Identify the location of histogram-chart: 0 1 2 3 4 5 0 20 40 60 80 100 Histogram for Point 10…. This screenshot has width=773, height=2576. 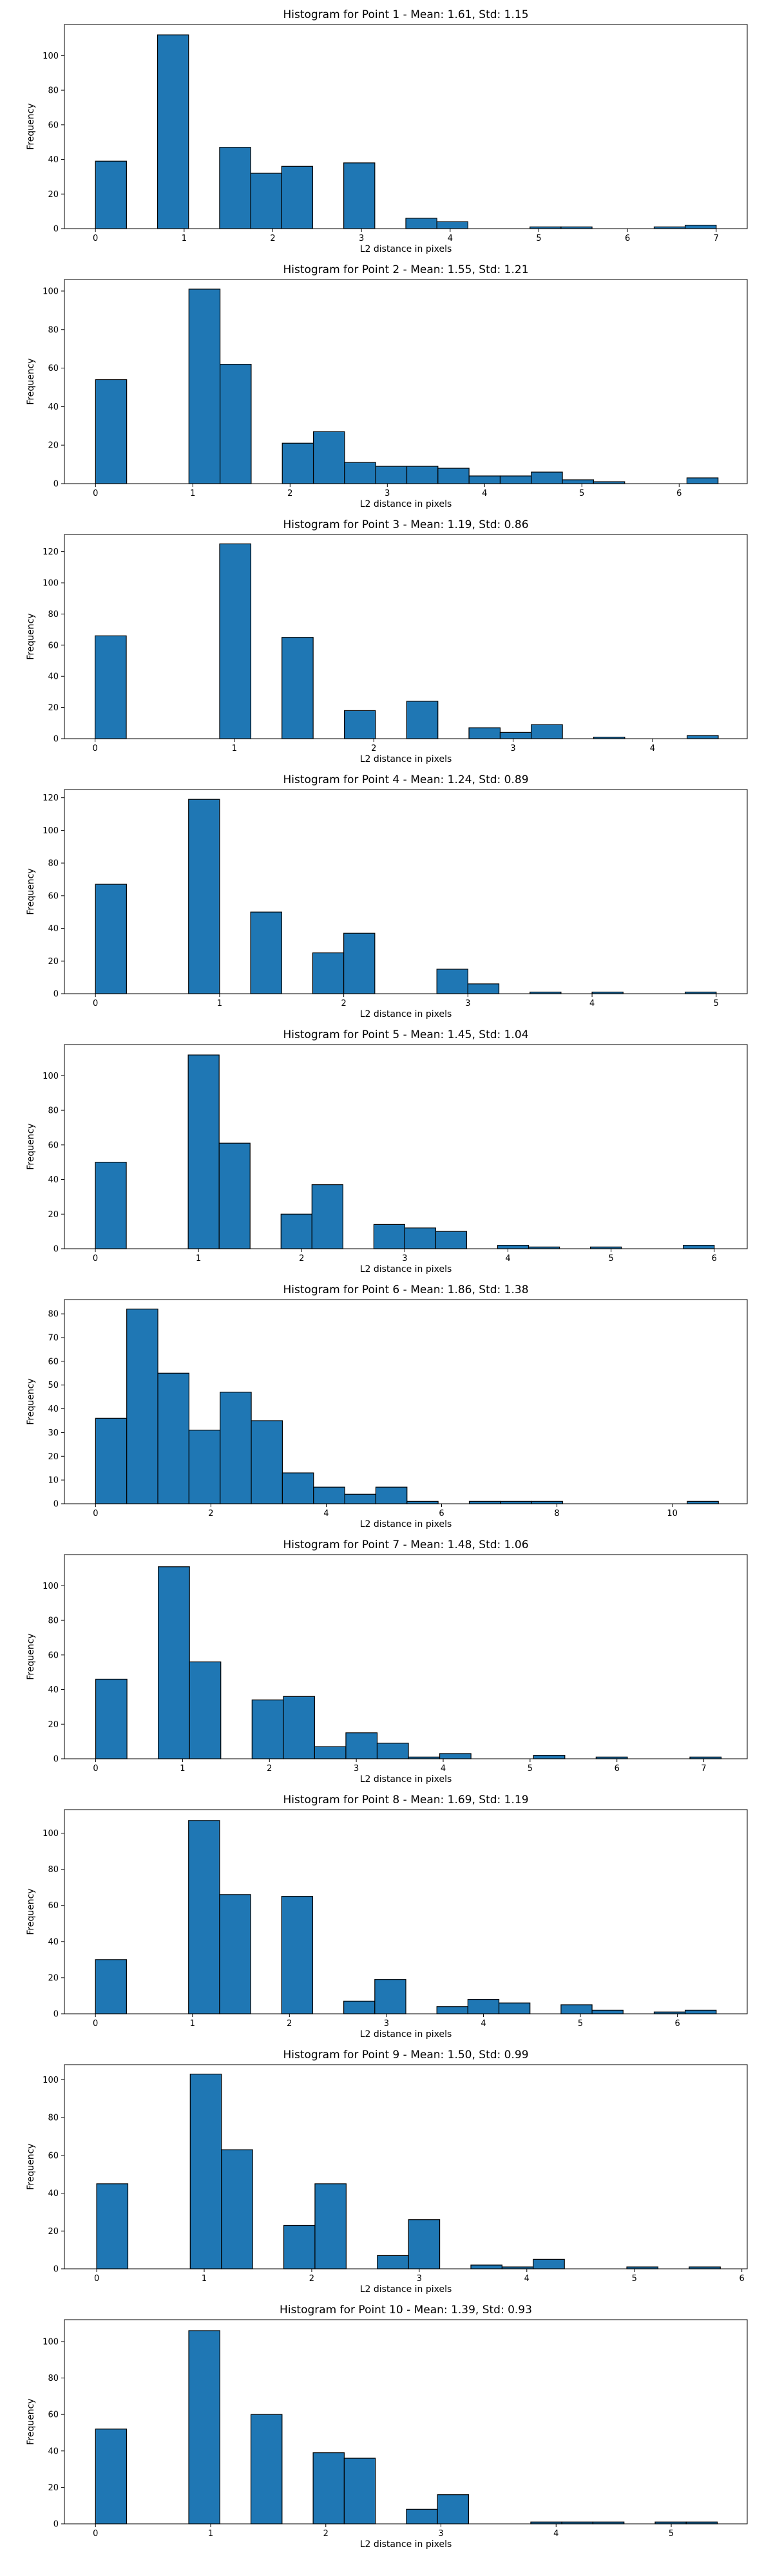
(387, 2427).